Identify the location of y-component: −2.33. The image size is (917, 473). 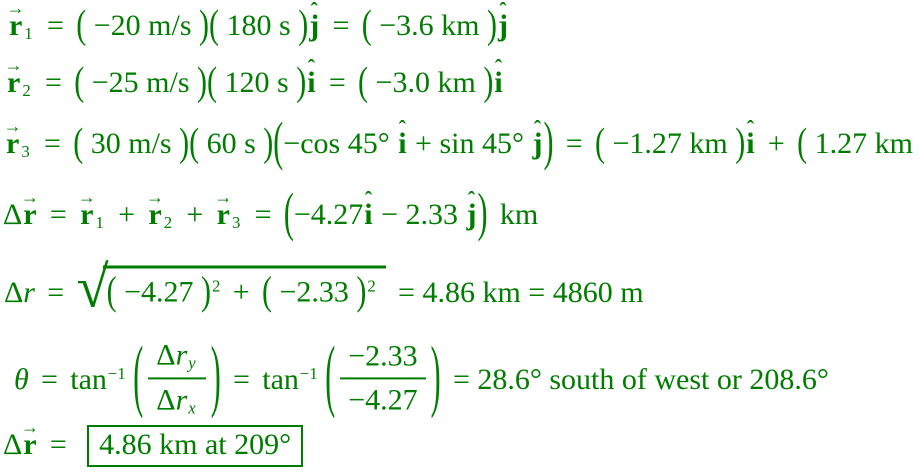
(314, 292).